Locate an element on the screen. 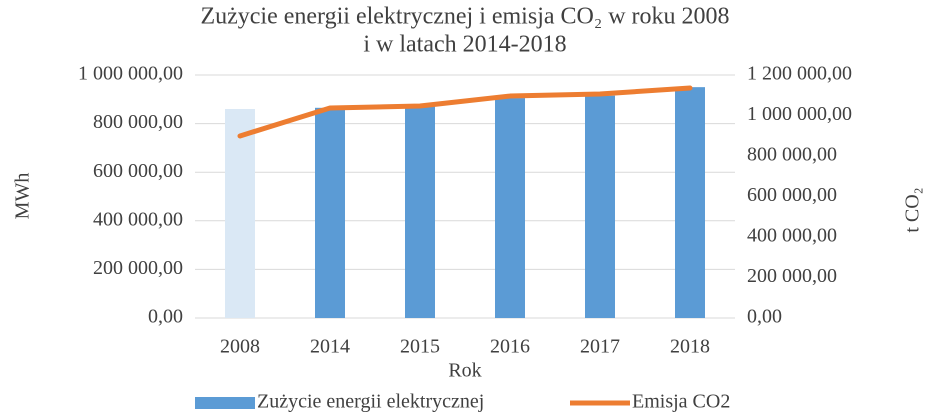  y2-tick-label: 1 200 000,00 is located at coordinates (799, 74).